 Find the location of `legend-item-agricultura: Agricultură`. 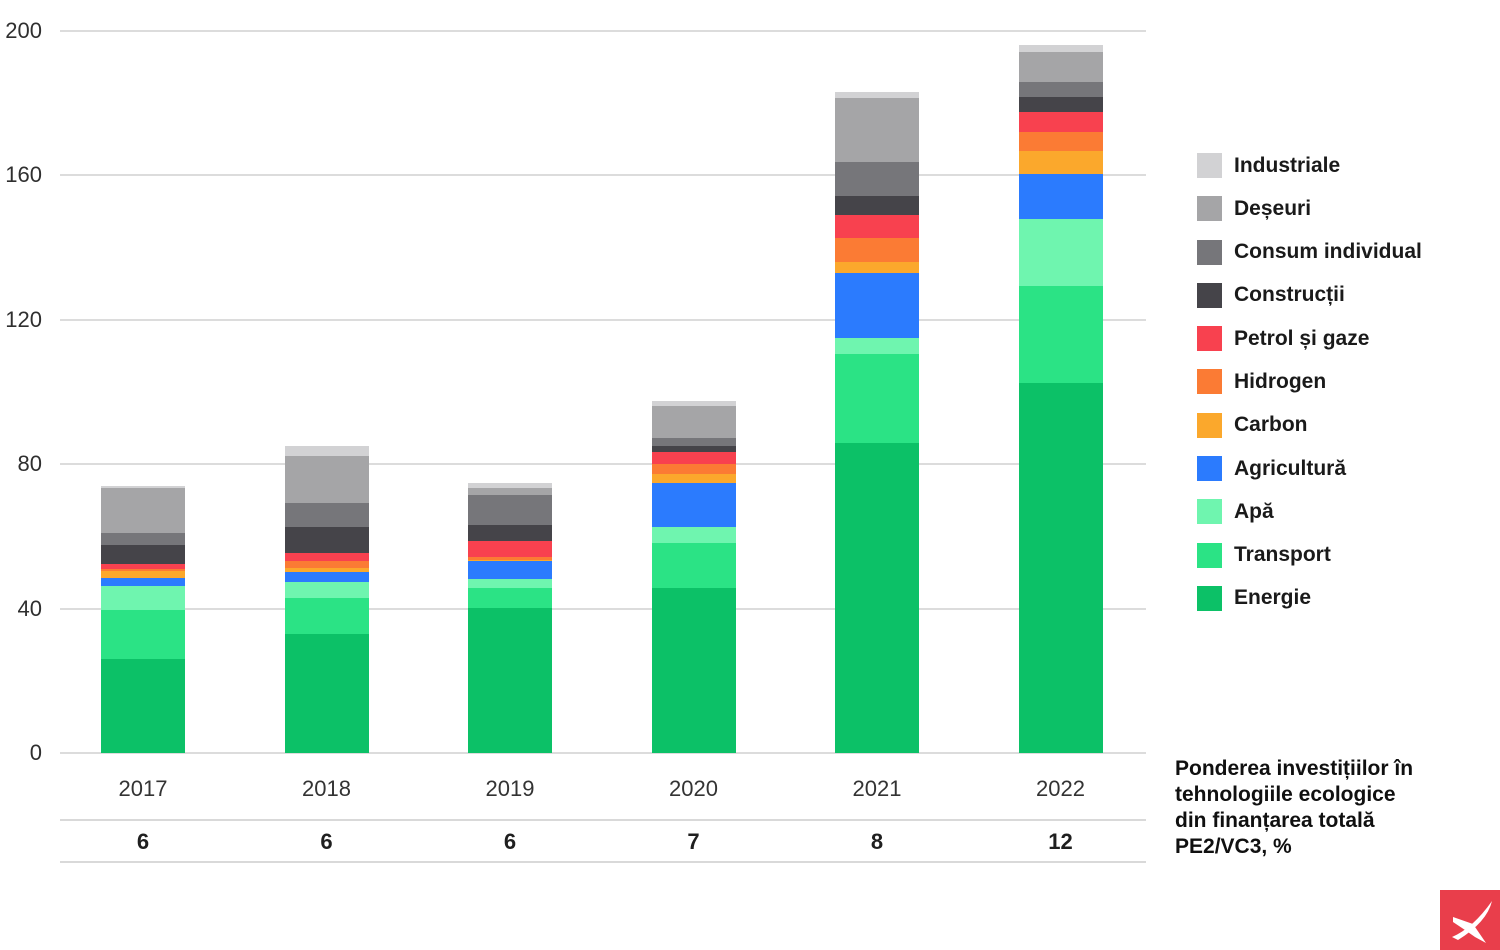

legend-item-agricultura: Agricultură is located at coordinates (1309, 469).